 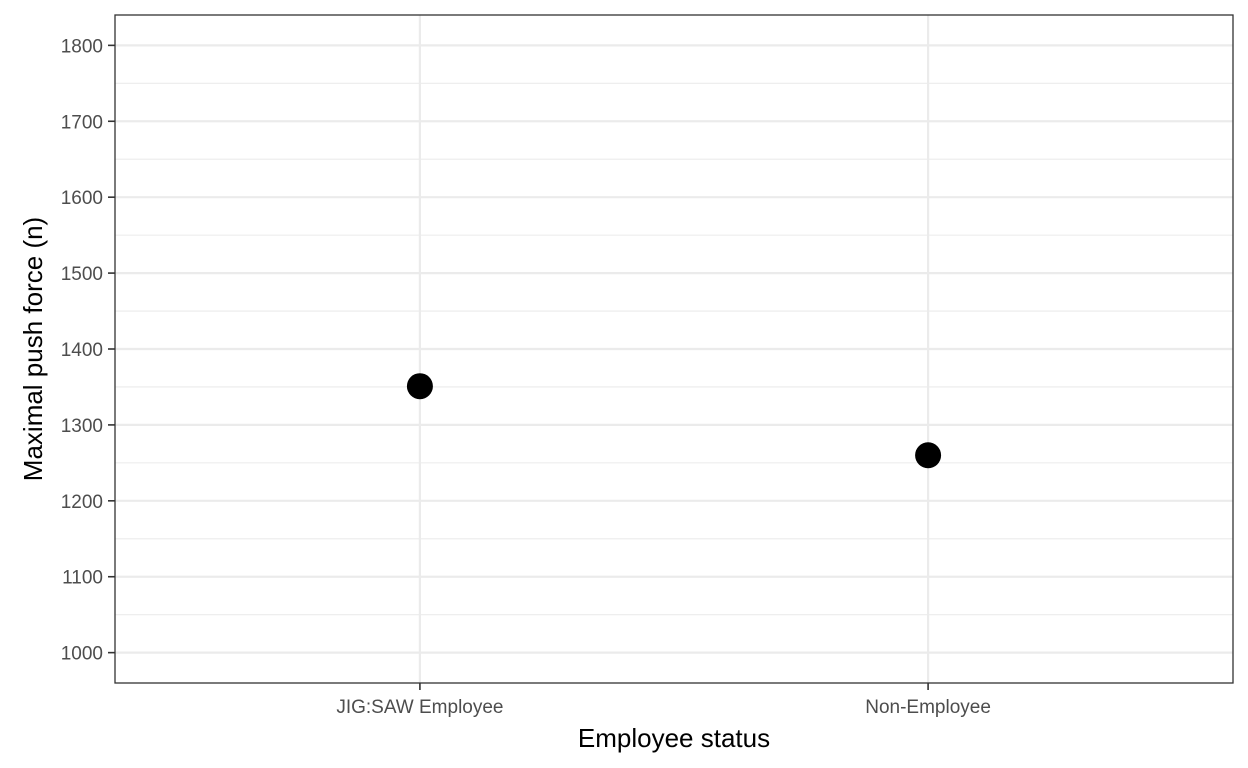 I want to click on y-tick-labels: 1000 1100 1200 1300 1400 1500 1600 1700 1800, so click(x=82, y=350).